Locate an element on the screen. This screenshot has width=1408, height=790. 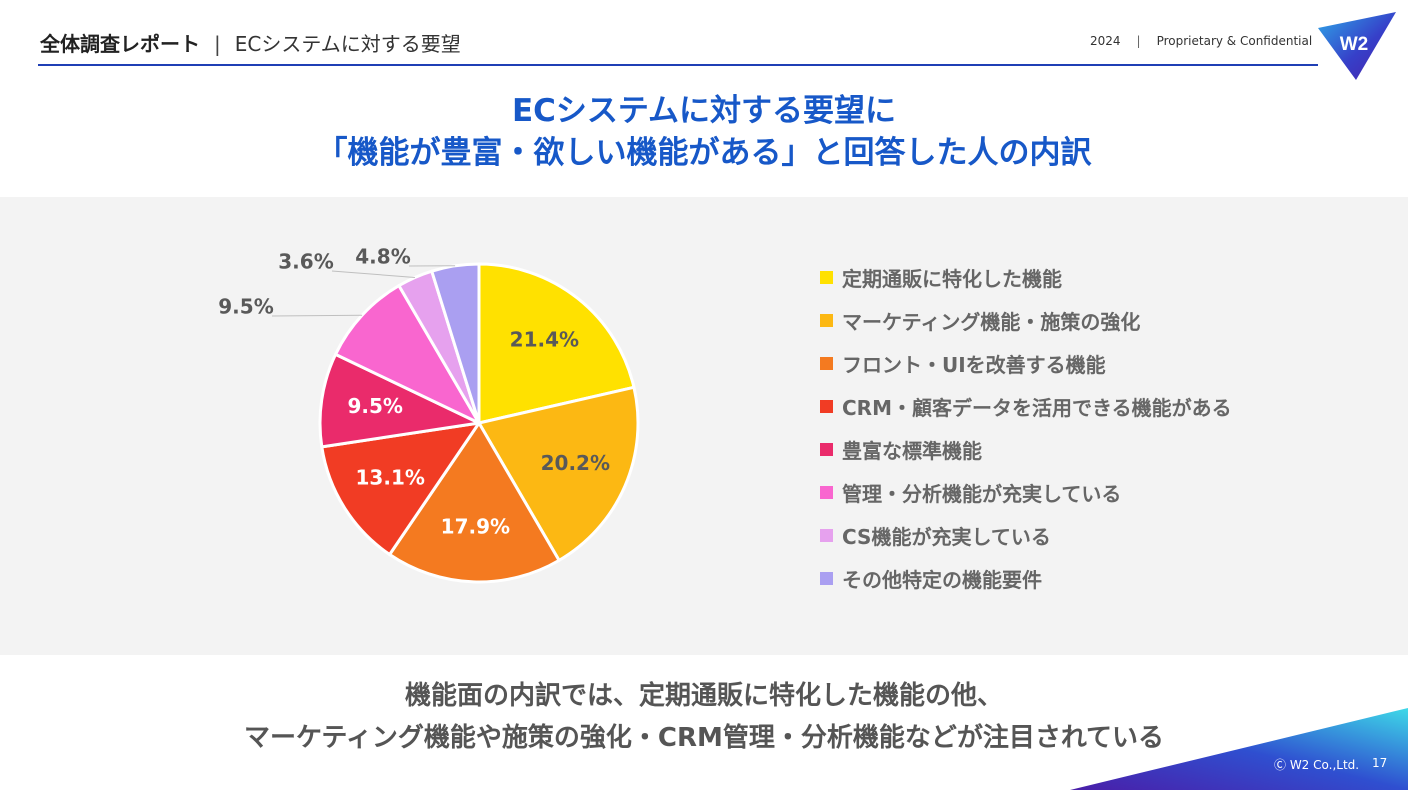
legend-item: フロント・UIを改善する機能 is located at coordinates (1026, 363).